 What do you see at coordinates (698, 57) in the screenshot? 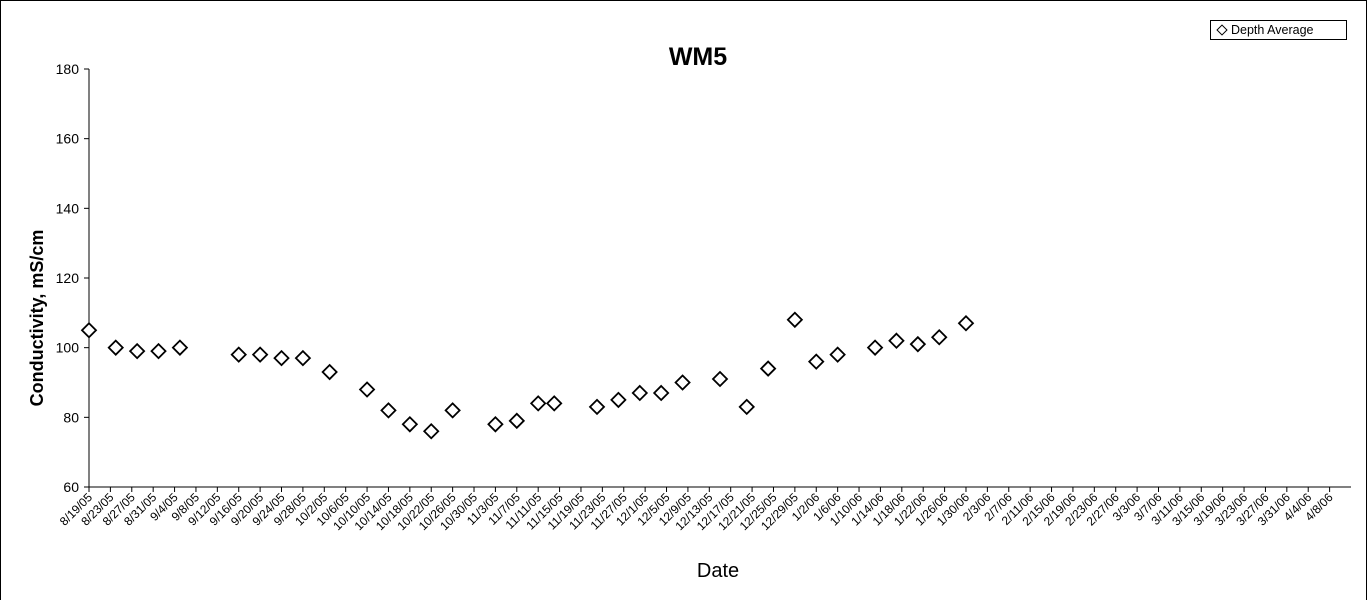
I see `chart-title: WM5` at bounding box center [698, 57].